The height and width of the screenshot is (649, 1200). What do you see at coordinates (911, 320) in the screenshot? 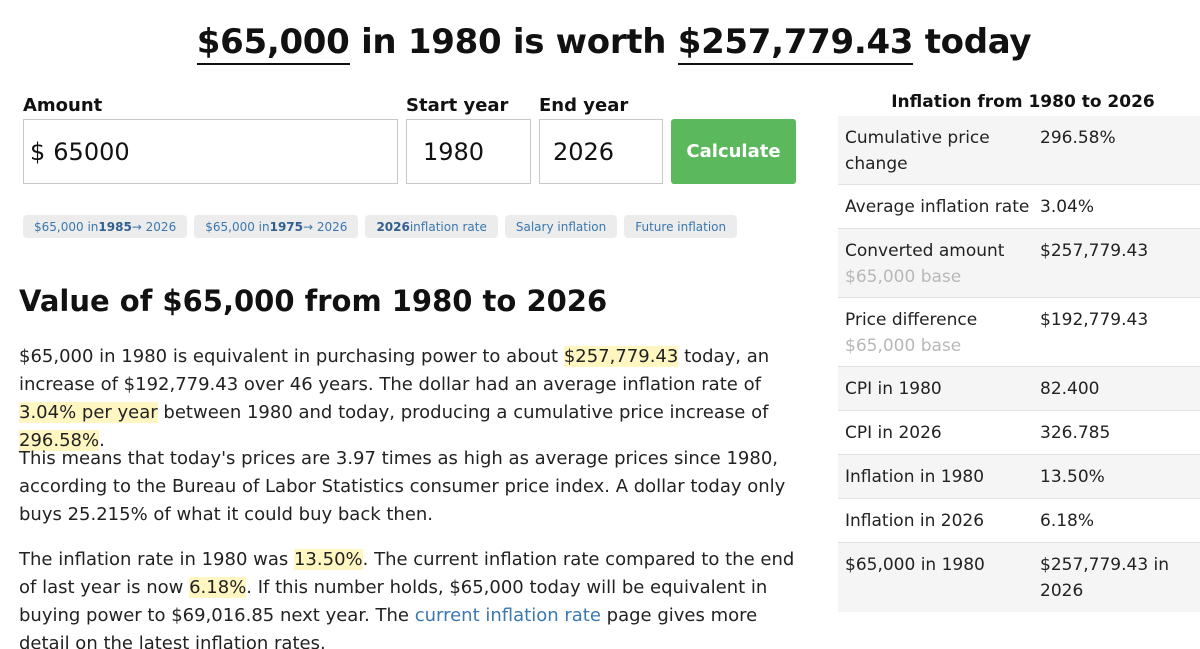
I see `row-key-label: Price difference` at bounding box center [911, 320].